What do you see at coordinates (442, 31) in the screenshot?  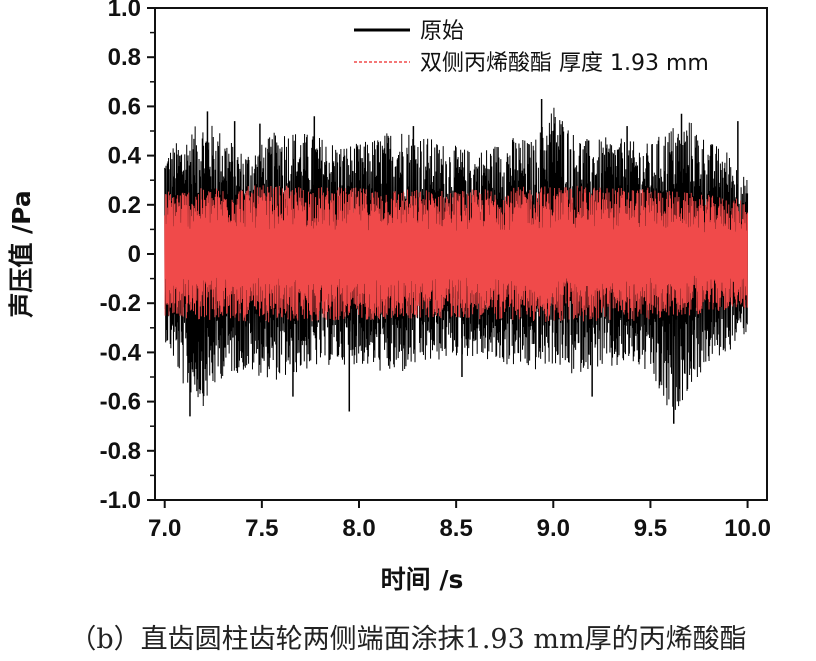 I see `legend-label-original: 原始` at bounding box center [442, 31].